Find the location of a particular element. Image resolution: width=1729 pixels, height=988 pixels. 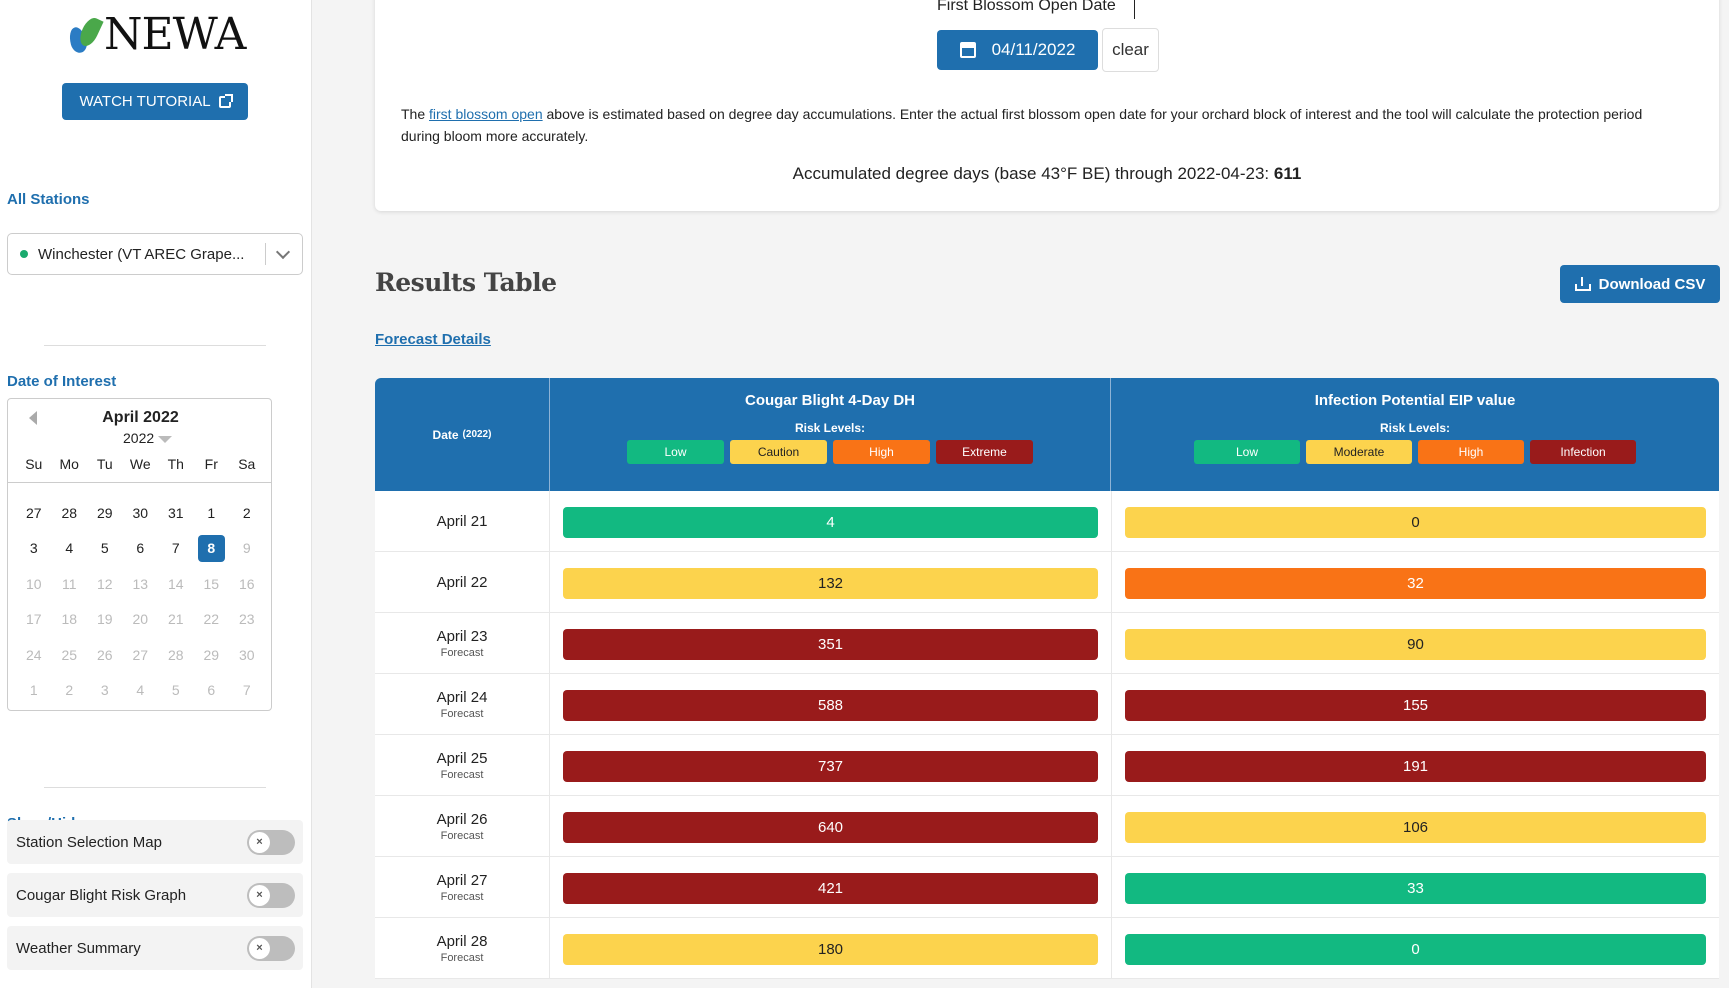

risk-level-chip: High is located at coordinates (881, 452).